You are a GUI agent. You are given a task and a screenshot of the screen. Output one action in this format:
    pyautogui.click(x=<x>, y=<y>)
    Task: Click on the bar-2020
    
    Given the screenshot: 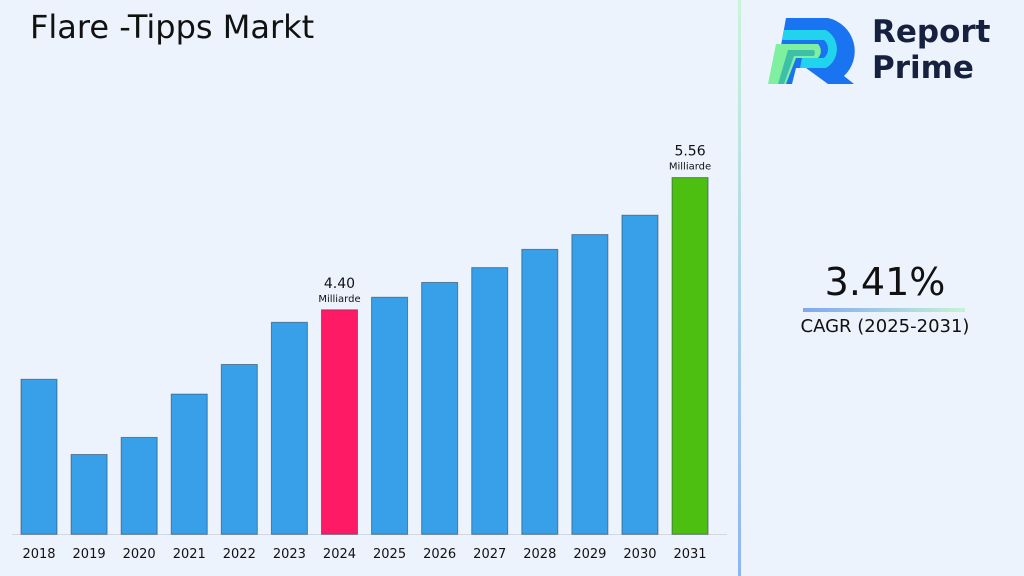 What is the action you would take?
    pyautogui.click(x=139, y=485)
    